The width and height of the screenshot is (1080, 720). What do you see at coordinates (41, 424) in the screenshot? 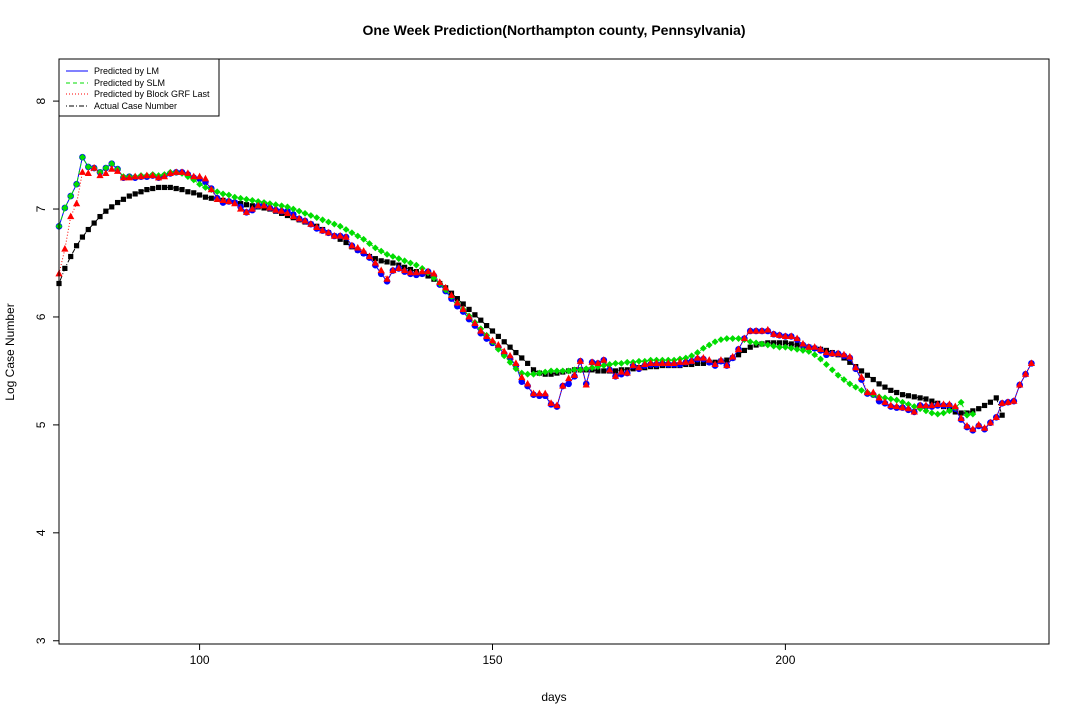
I see `y-tick-label: 5` at bounding box center [41, 424].